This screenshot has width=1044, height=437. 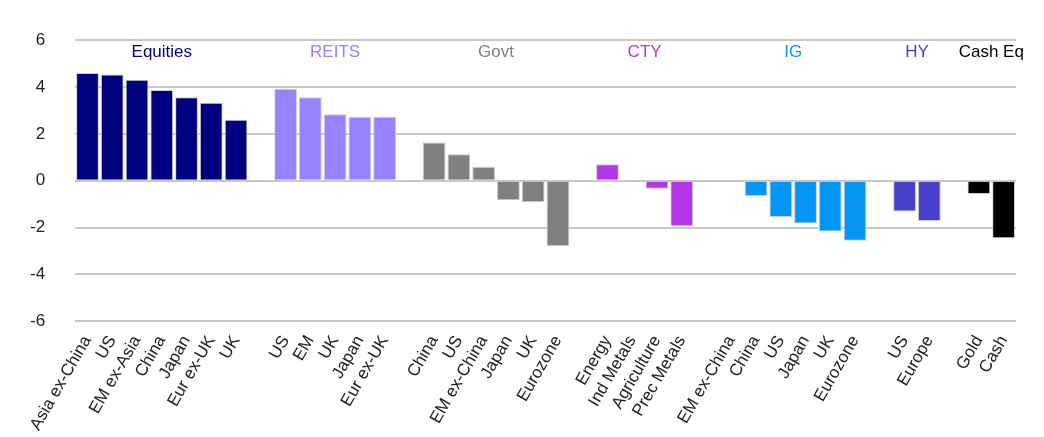 I want to click on y-tick-label: 4, so click(x=40, y=86).